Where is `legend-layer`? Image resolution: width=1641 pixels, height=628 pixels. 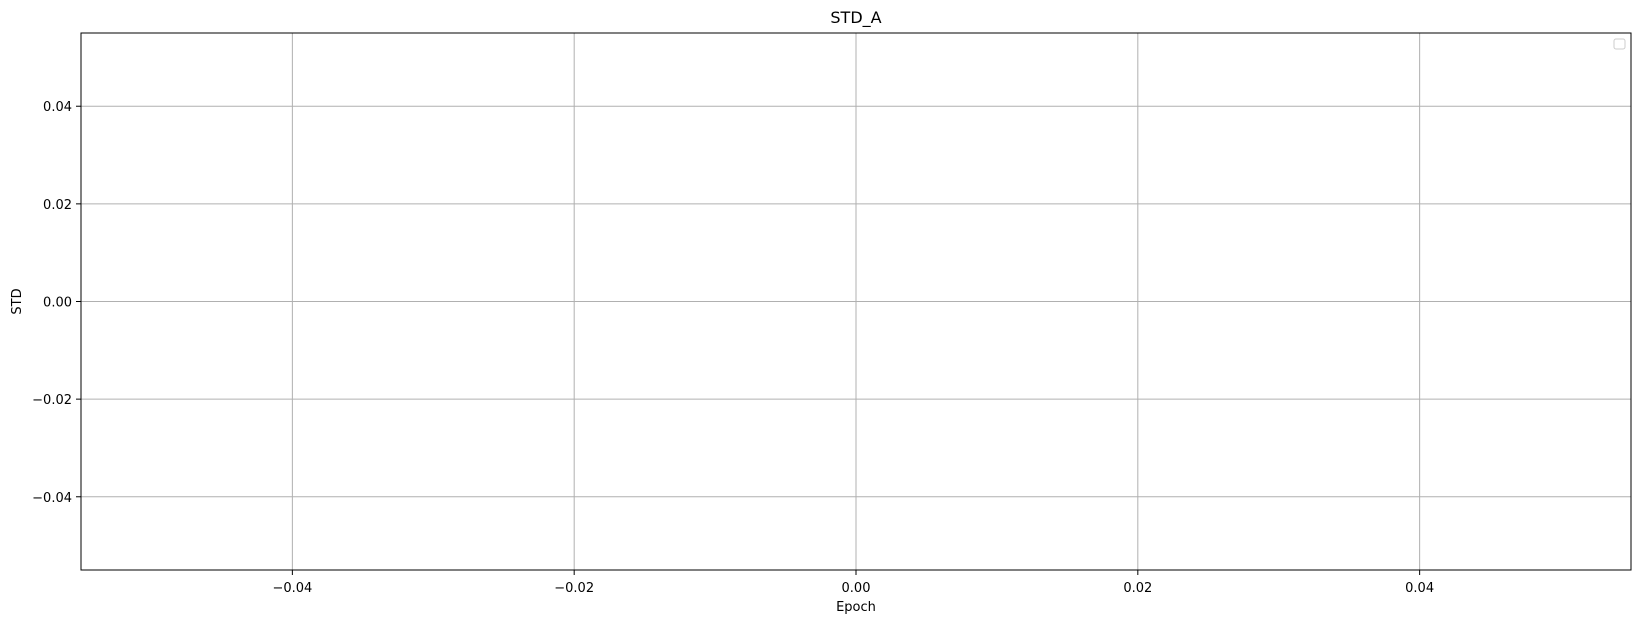 legend-layer is located at coordinates (1619, 44).